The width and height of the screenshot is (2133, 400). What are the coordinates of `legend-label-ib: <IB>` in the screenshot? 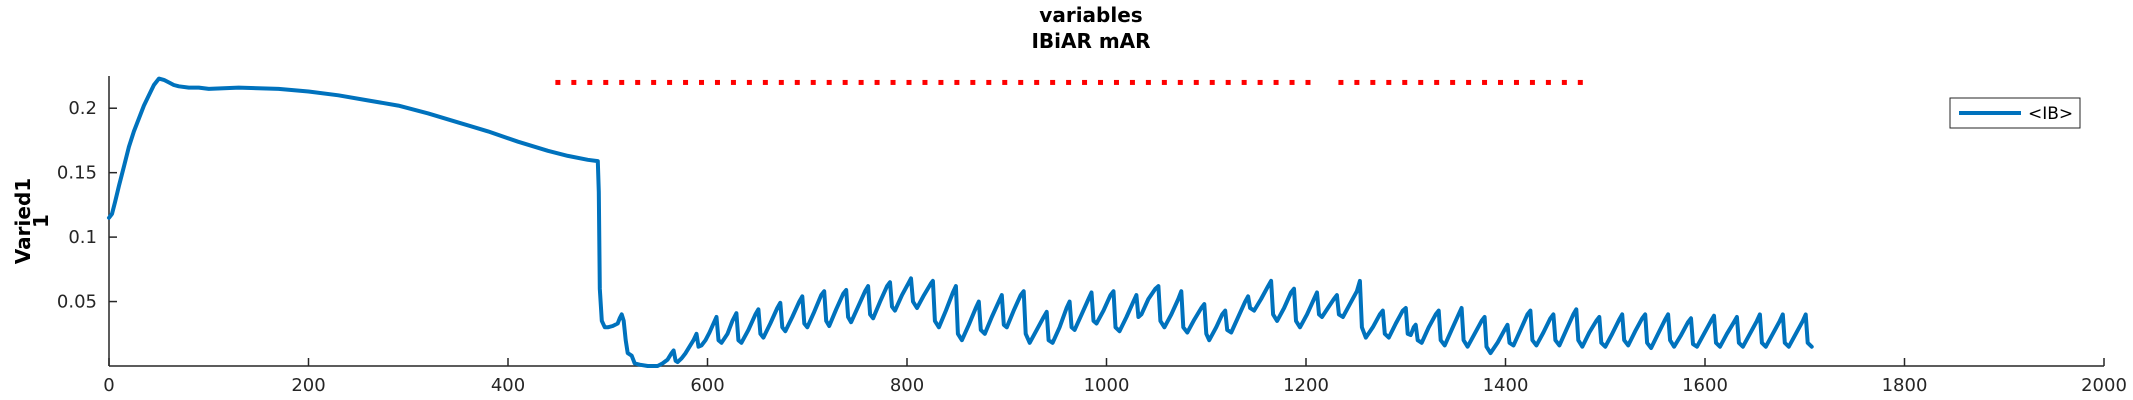 It's located at (2050, 114).